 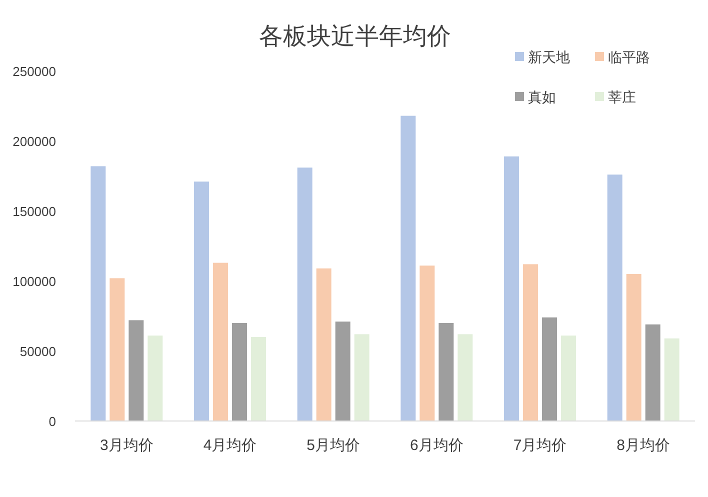 I want to click on y-tick-label: 250000, so click(x=34, y=71).